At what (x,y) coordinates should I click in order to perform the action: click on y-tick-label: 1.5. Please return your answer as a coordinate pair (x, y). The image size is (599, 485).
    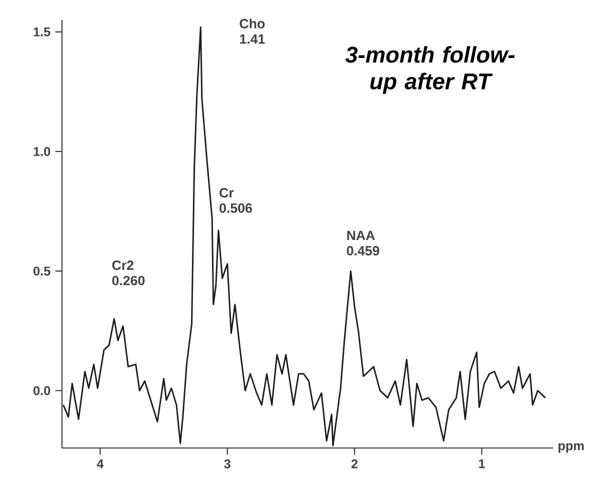
    Looking at the image, I should click on (42, 32).